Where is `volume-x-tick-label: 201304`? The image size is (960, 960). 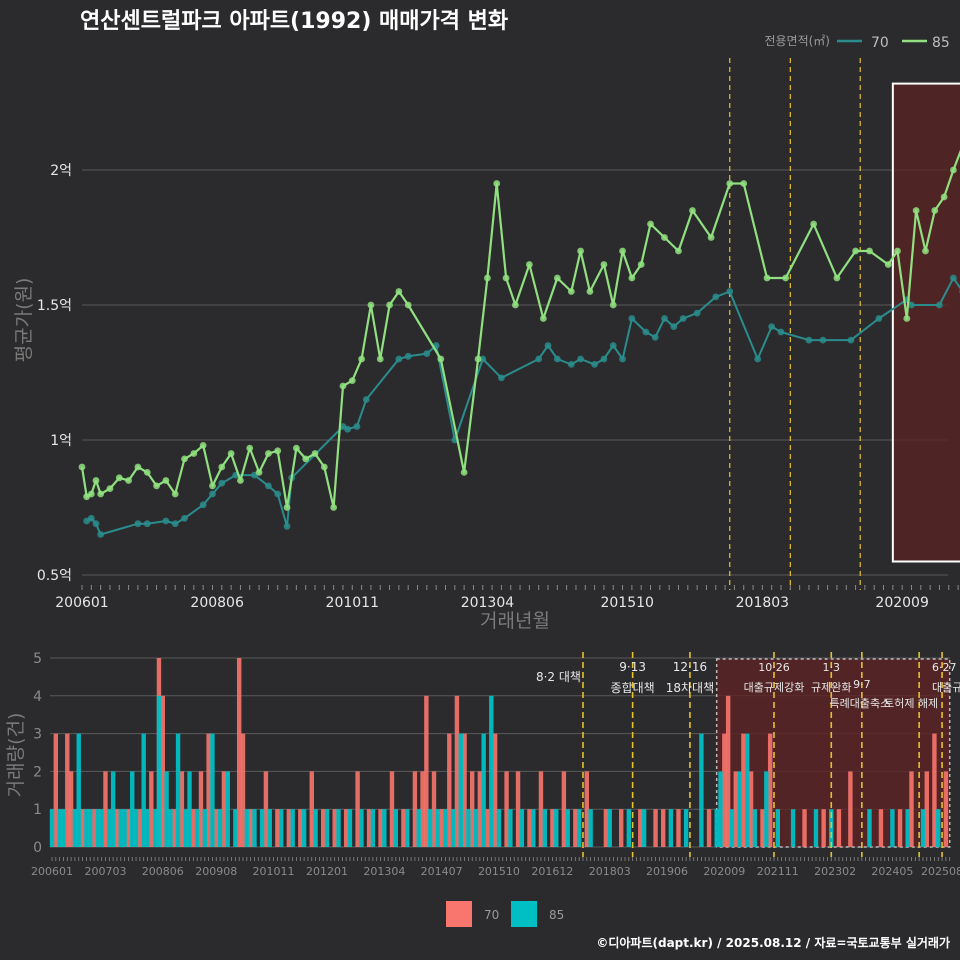
volume-x-tick-label: 201304 is located at coordinates (384, 871).